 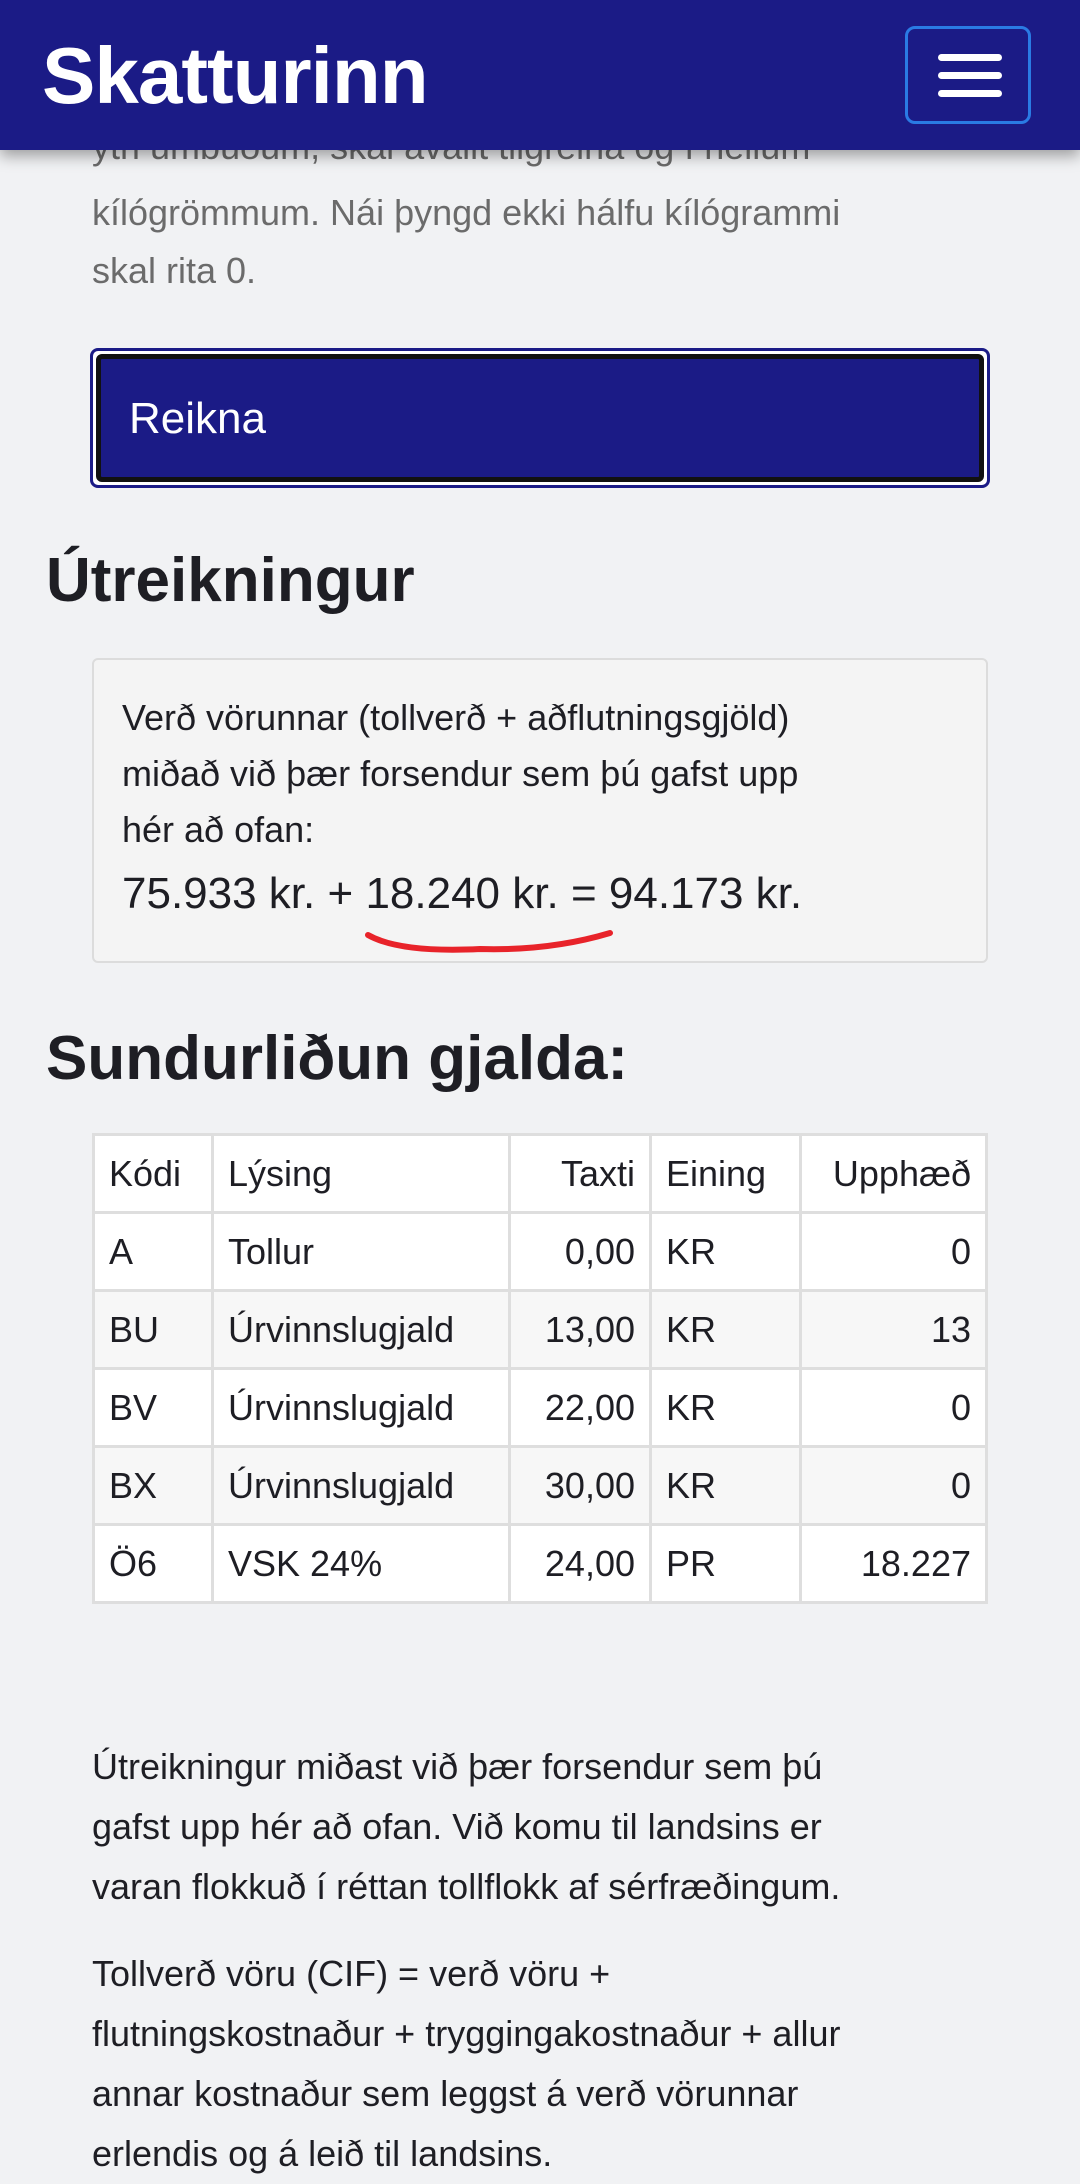 What do you see at coordinates (340, 893) in the screenshot?
I see `plus-sign: +` at bounding box center [340, 893].